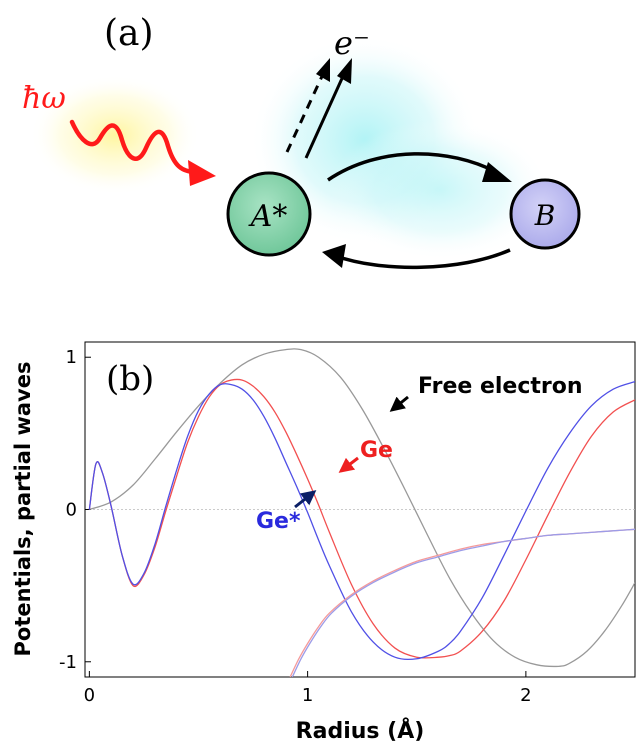 The width and height of the screenshot is (636, 745). Describe the element at coordinates (525, 695) in the screenshot. I see `x-tick-label: 2` at that location.